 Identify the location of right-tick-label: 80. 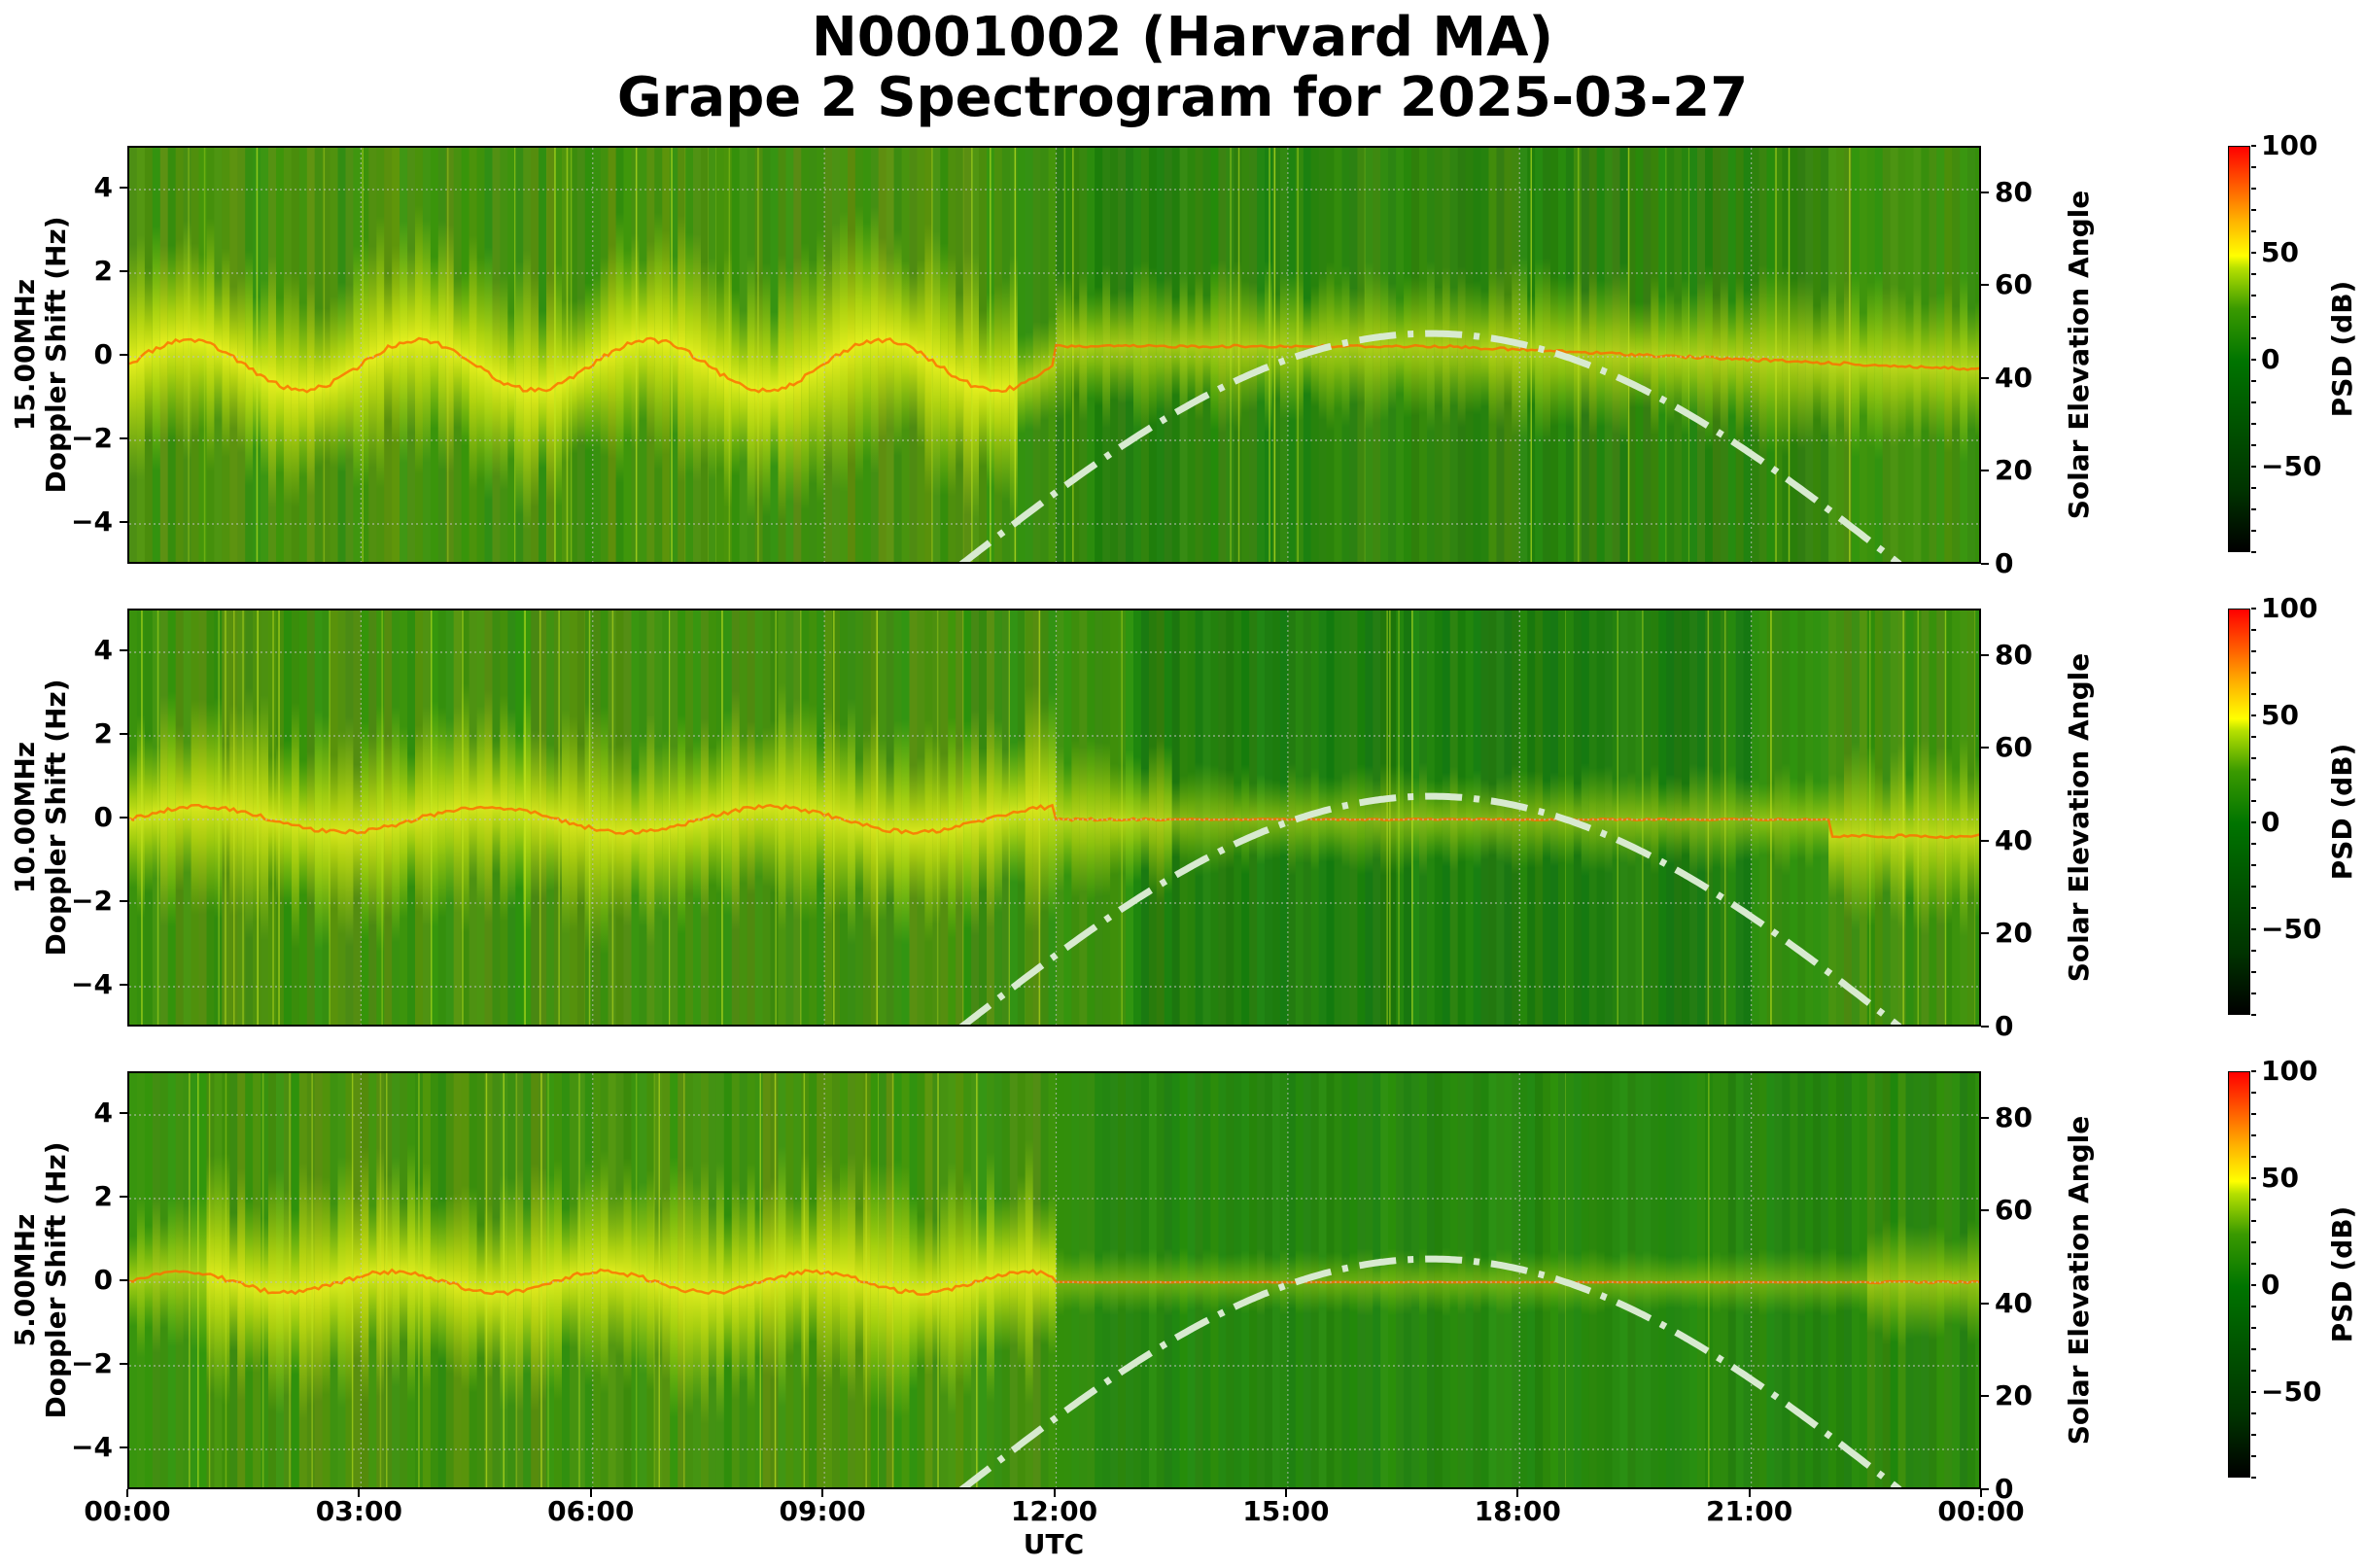
(2014, 1116).